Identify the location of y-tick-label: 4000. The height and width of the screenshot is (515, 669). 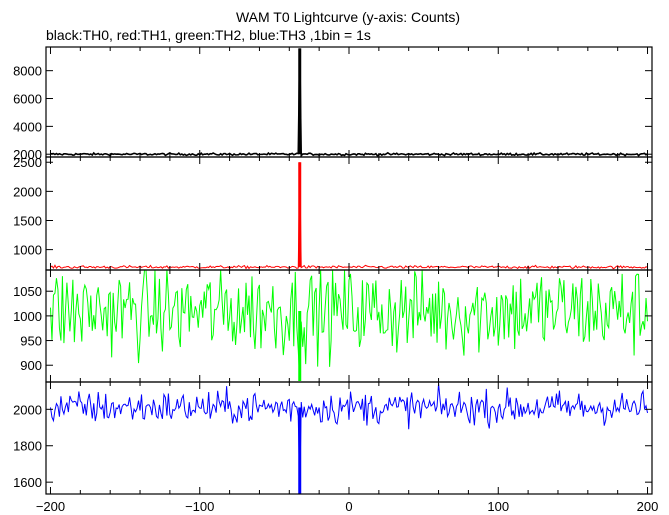
(27, 126).